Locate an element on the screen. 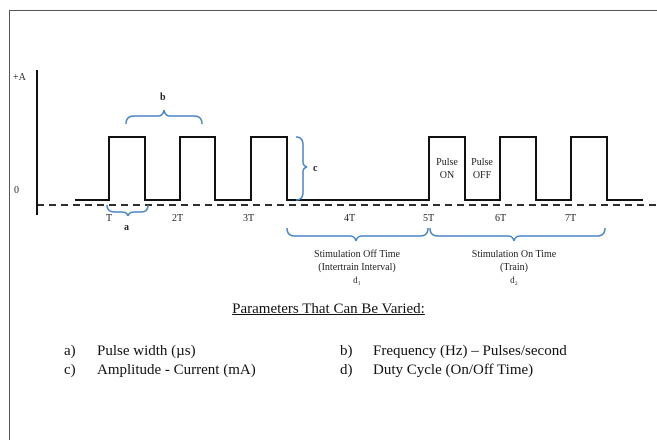 The width and height of the screenshot is (657, 440). param-d-text: Duty Cycle (On/Off Time) is located at coordinates (453, 370).